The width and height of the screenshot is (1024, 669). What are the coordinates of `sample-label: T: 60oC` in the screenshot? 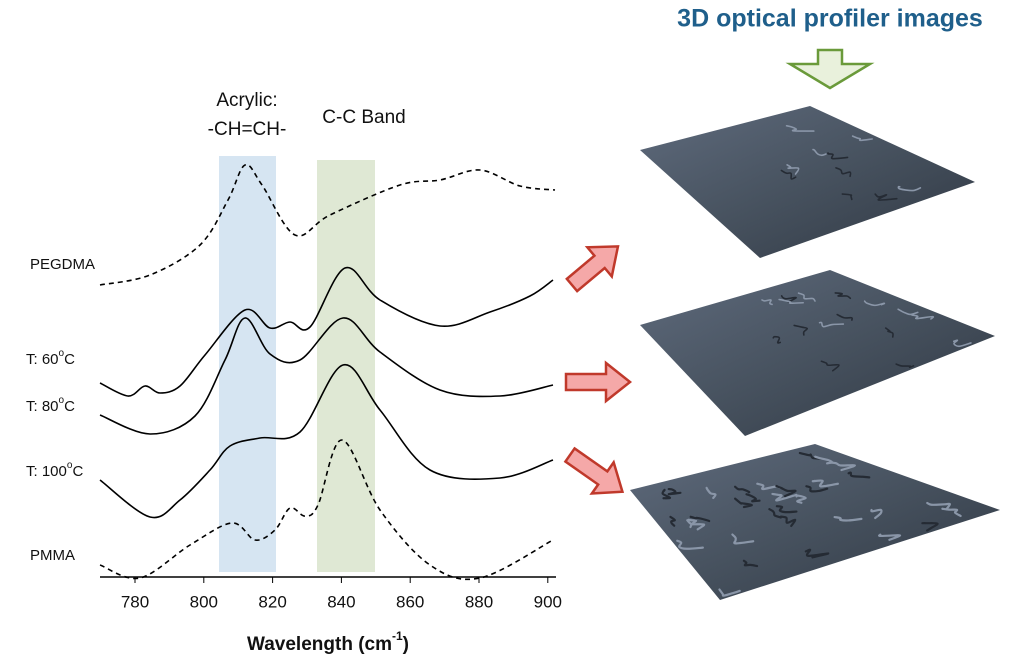 It's located at (50, 358).